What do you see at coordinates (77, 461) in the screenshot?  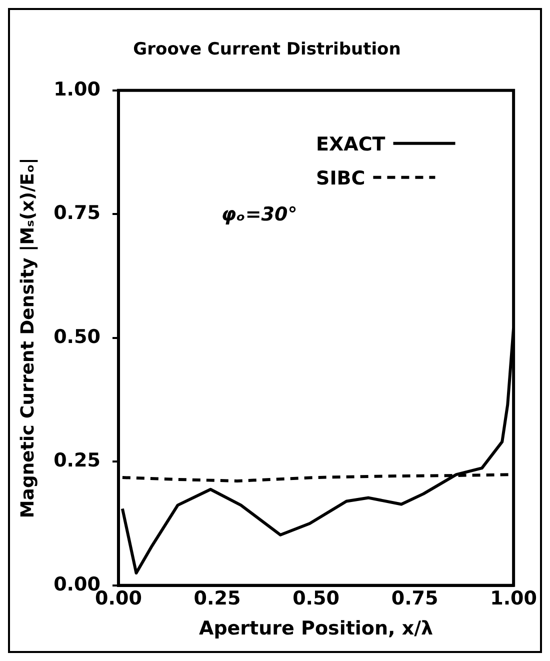 I see `y-tick-label: 0.25` at bounding box center [77, 461].